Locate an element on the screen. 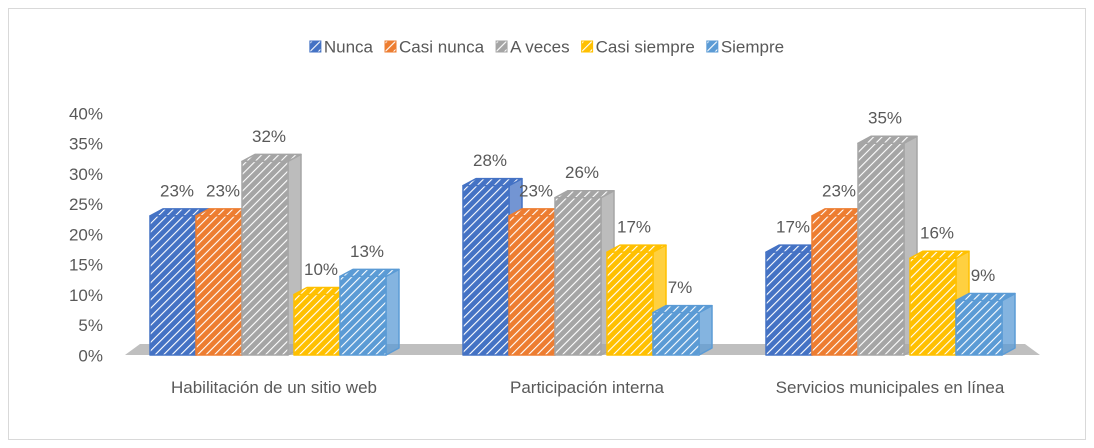 The width and height of the screenshot is (1094, 448). data-label: 35% is located at coordinates (885, 118).